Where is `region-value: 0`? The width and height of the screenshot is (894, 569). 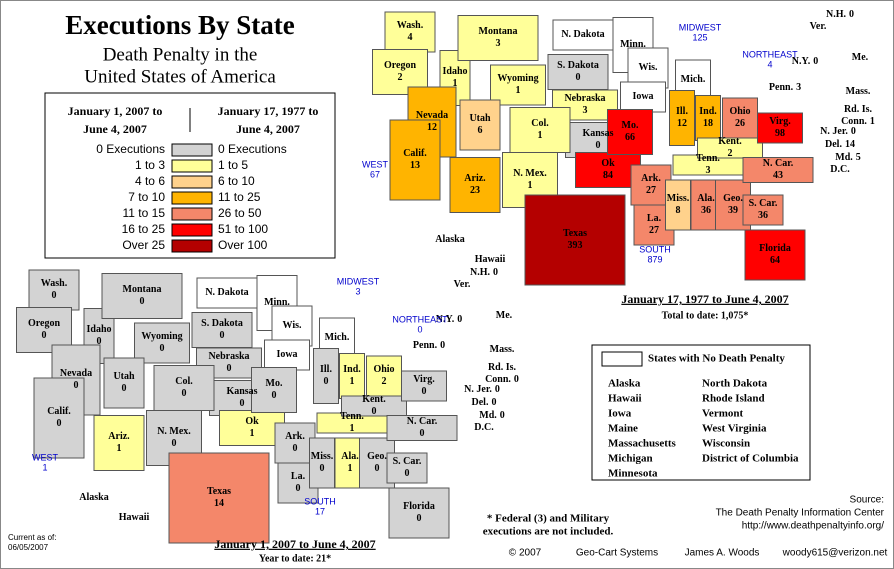
region-value: 0 is located at coordinates (419, 329).